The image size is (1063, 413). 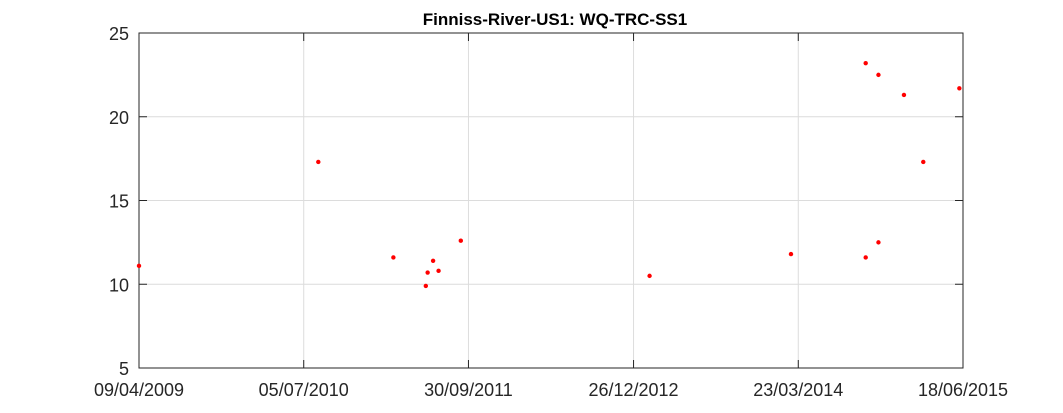 I want to click on chart-title: Finniss-River-US1: WQ-TRC-SS1, so click(x=555, y=19).